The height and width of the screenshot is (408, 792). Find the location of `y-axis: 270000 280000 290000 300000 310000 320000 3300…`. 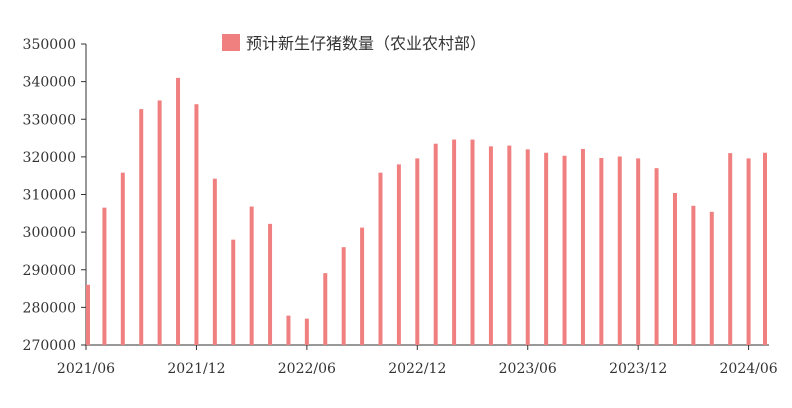

y-axis: 270000 280000 290000 300000 310000 320000 3300… is located at coordinates (55, 195).